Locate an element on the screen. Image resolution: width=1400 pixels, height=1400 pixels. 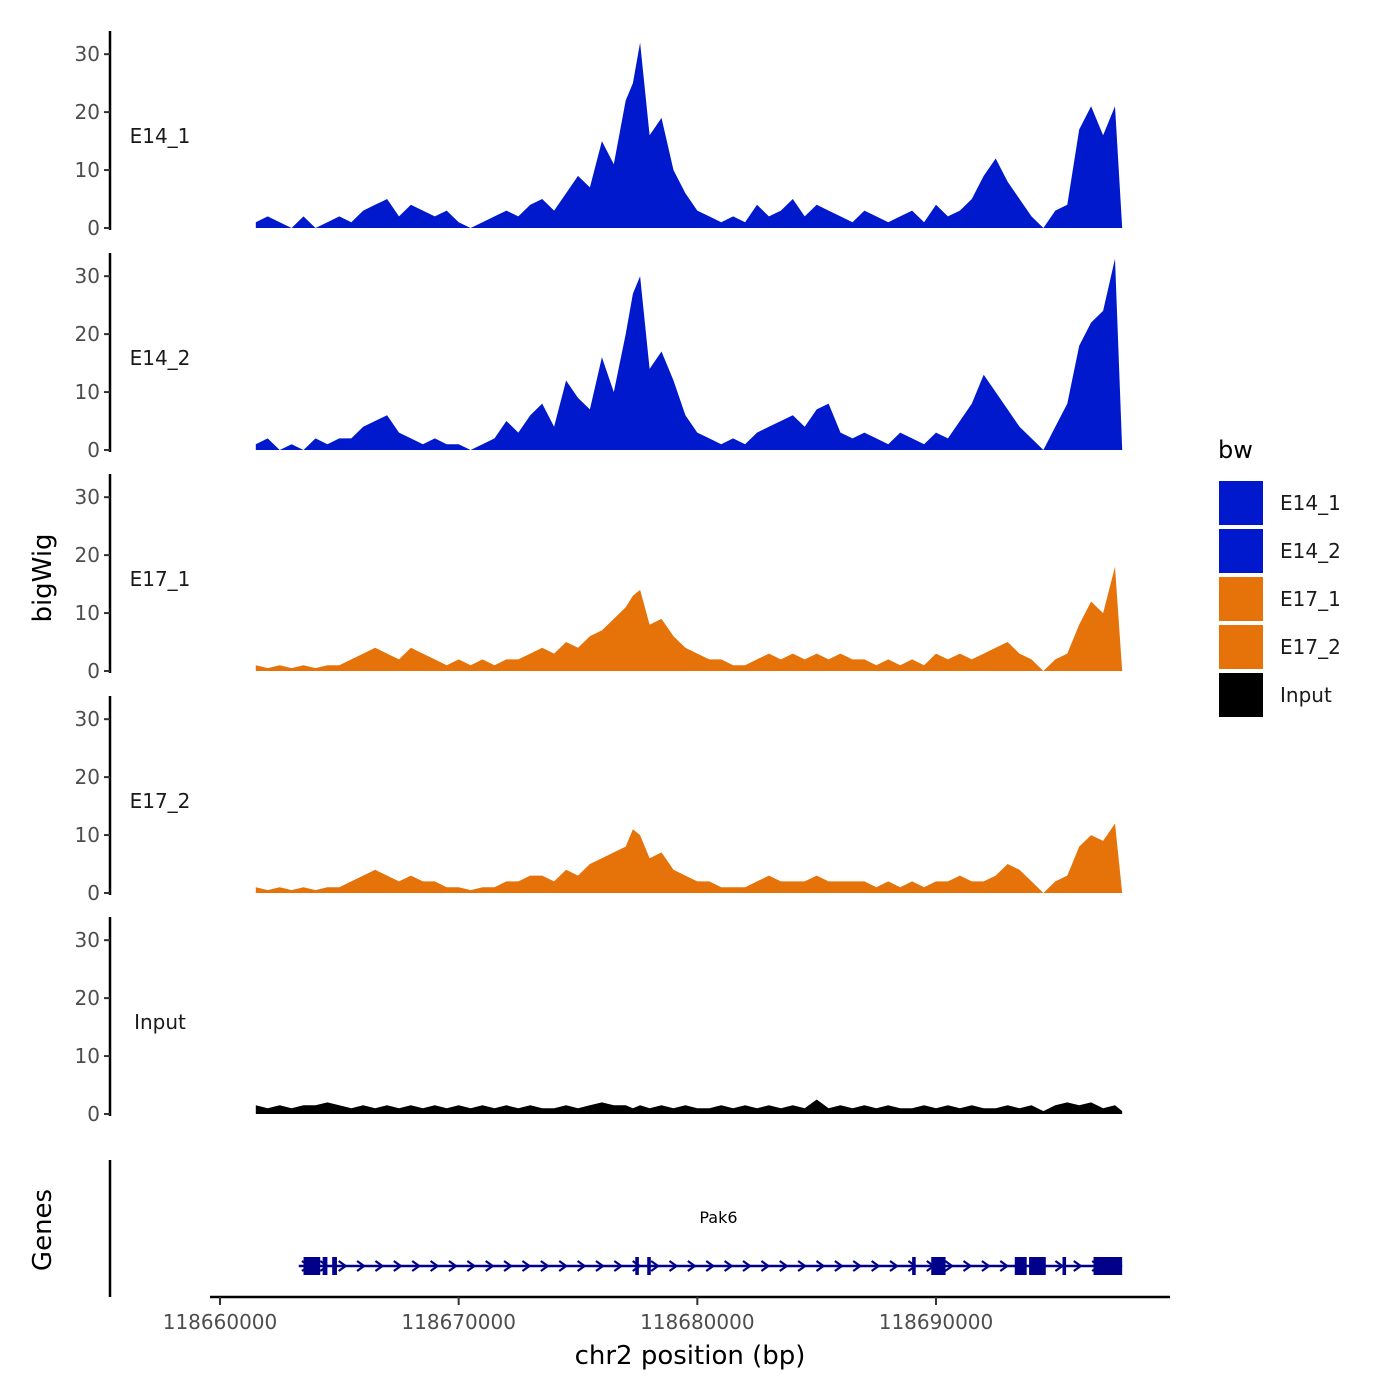
legend-label: Input is located at coordinates (1306, 695).